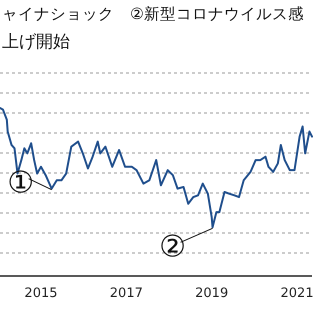 Image resolution: width=320 pixels, height=320 pixels. What do you see at coordinates (172, 246) in the screenshot?
I see `annotation: ②` at bounding box center [172, 246].